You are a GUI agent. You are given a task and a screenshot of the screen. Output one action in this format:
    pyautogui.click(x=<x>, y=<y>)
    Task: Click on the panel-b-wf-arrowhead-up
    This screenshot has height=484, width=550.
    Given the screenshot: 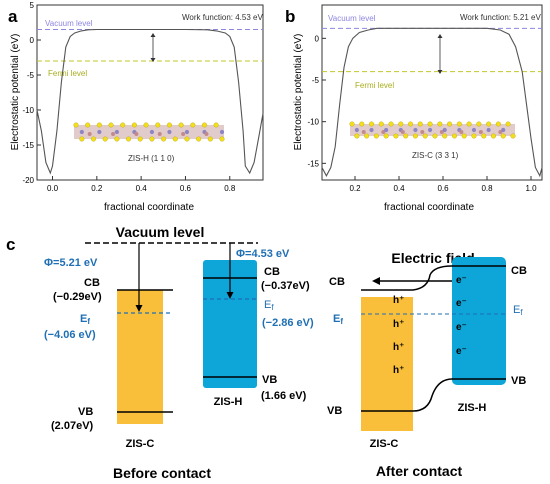 What is the action you would take?
    pyautogui.click(x=440, y=36)
    